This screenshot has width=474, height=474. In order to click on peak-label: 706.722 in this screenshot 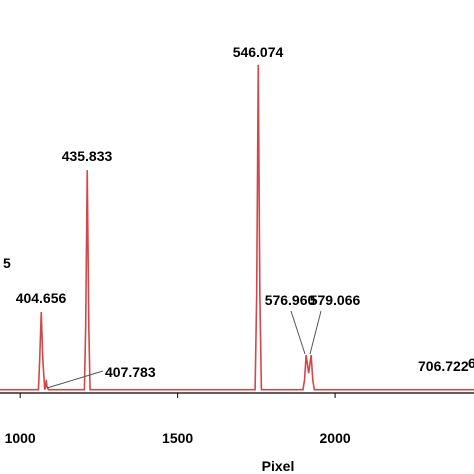, I will do `click(443, 366)`.